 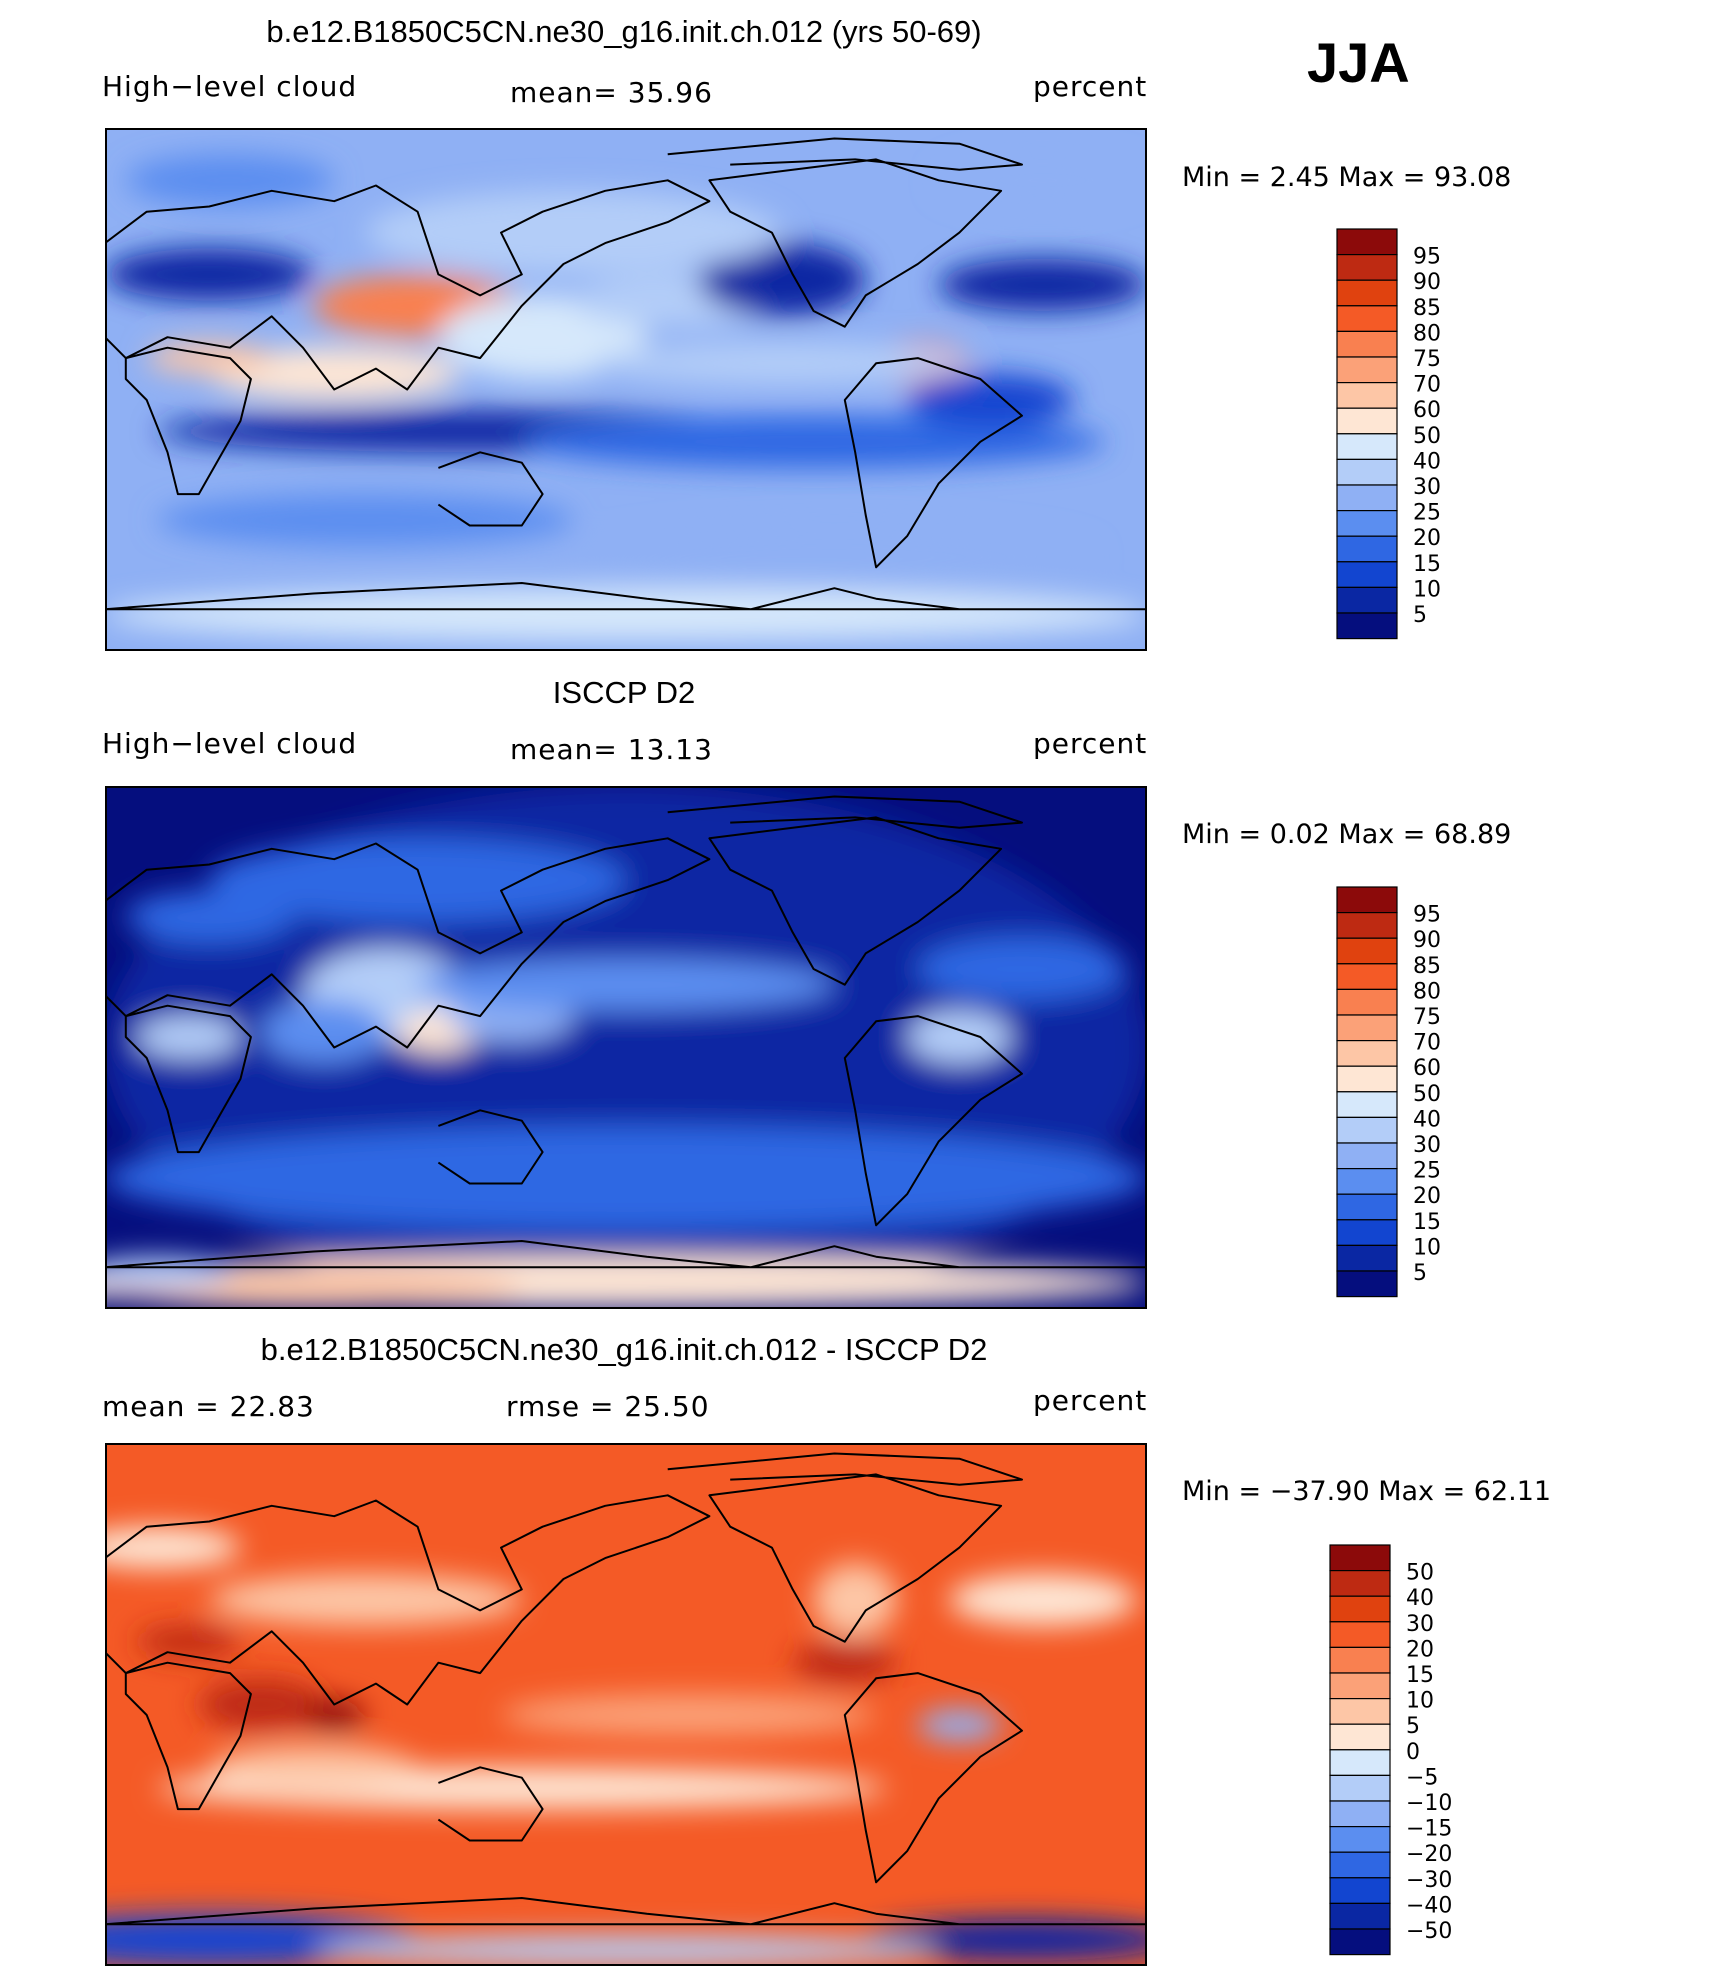 What do you see at coordinates (1427, 359) in the screenshot?
I see `colorbar-tick-label: 75` at bounding box center [1427, 359].